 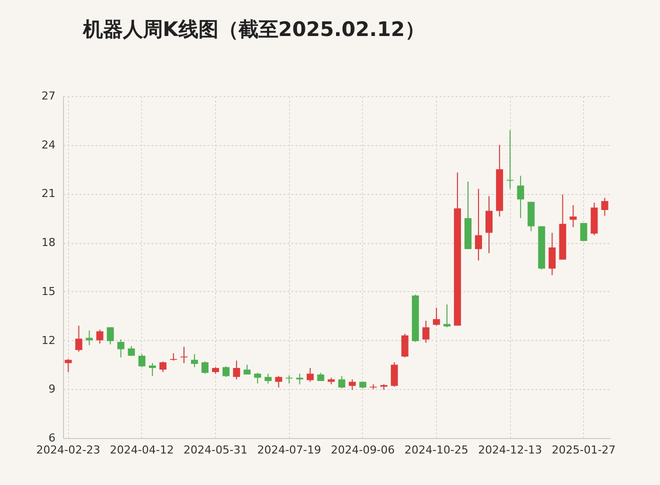 What do you see at coordinates (289, 450) in the screenshot?
I see `x-tick-label: 2024-07-19` at bounding box center [289, 450].